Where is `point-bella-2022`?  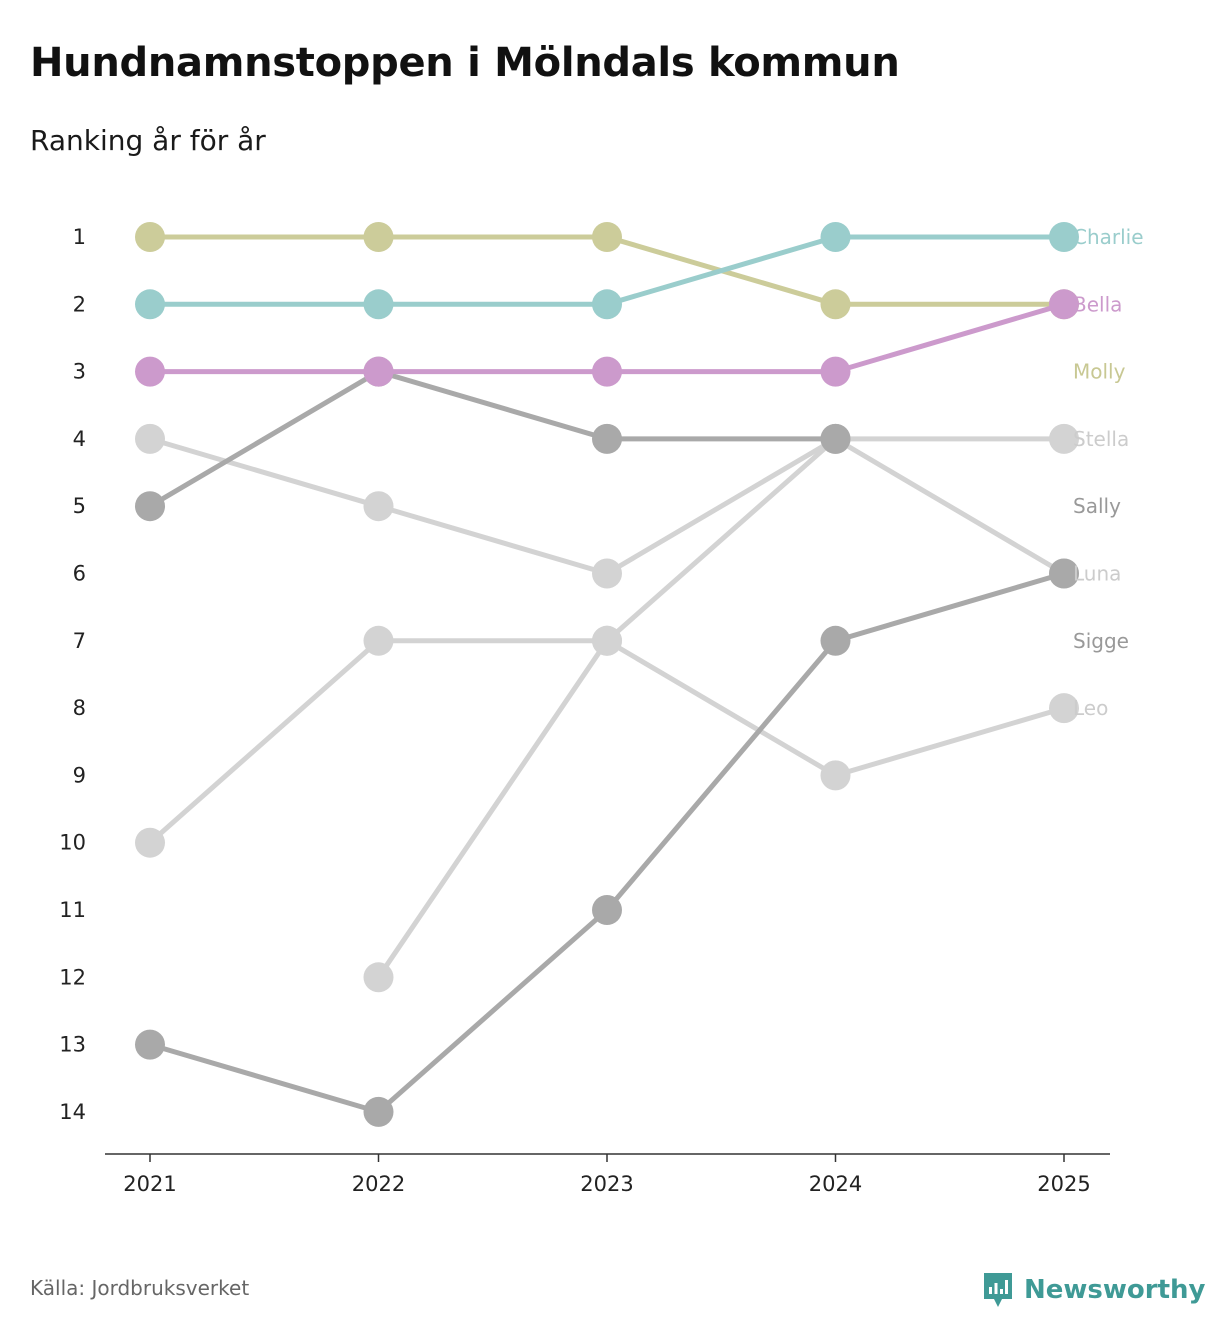
point-bella-2022 is located at coordinates (378, 371).